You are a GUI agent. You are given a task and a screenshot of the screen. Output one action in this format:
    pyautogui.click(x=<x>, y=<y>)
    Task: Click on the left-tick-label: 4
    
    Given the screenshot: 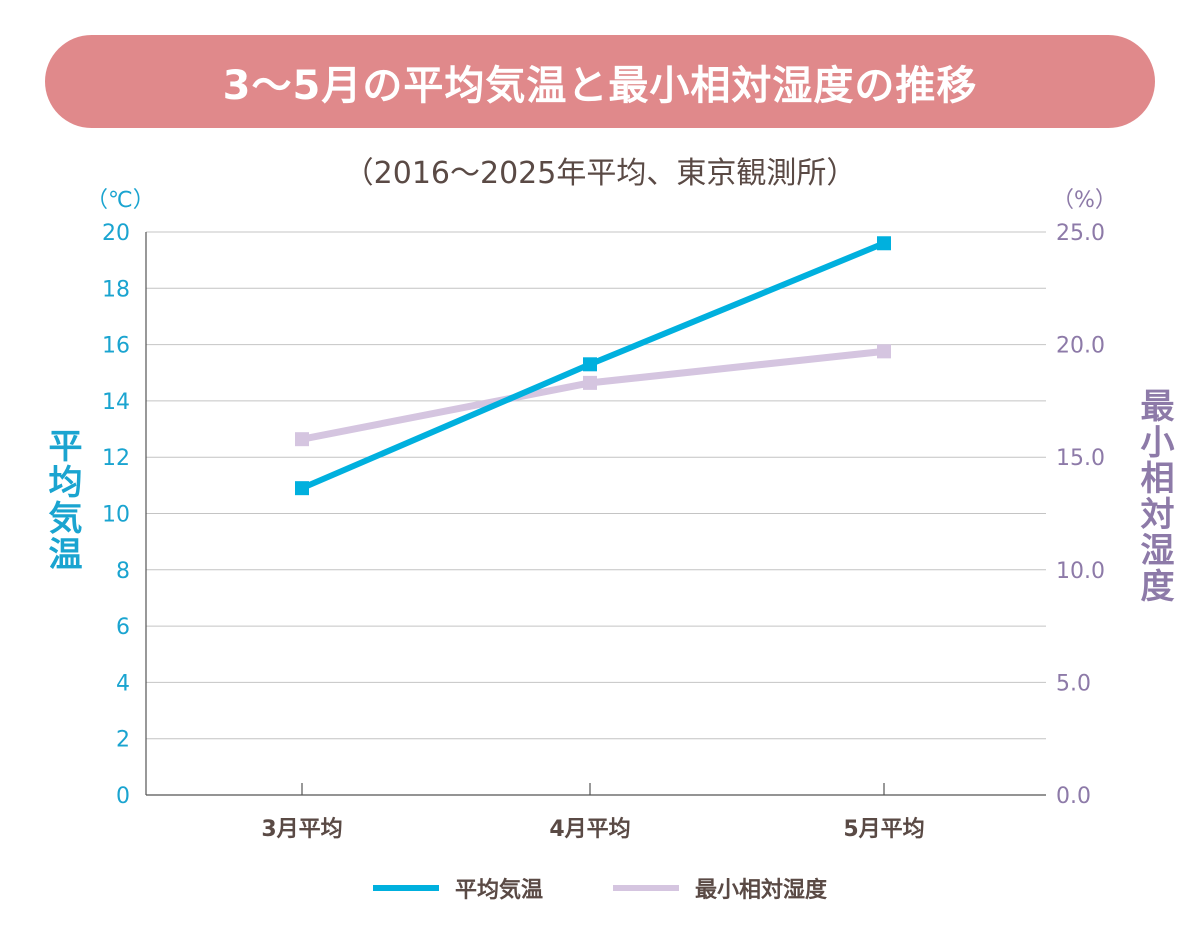 What is the action you would take?
    pyautogui.click(x=123, y=683)
    